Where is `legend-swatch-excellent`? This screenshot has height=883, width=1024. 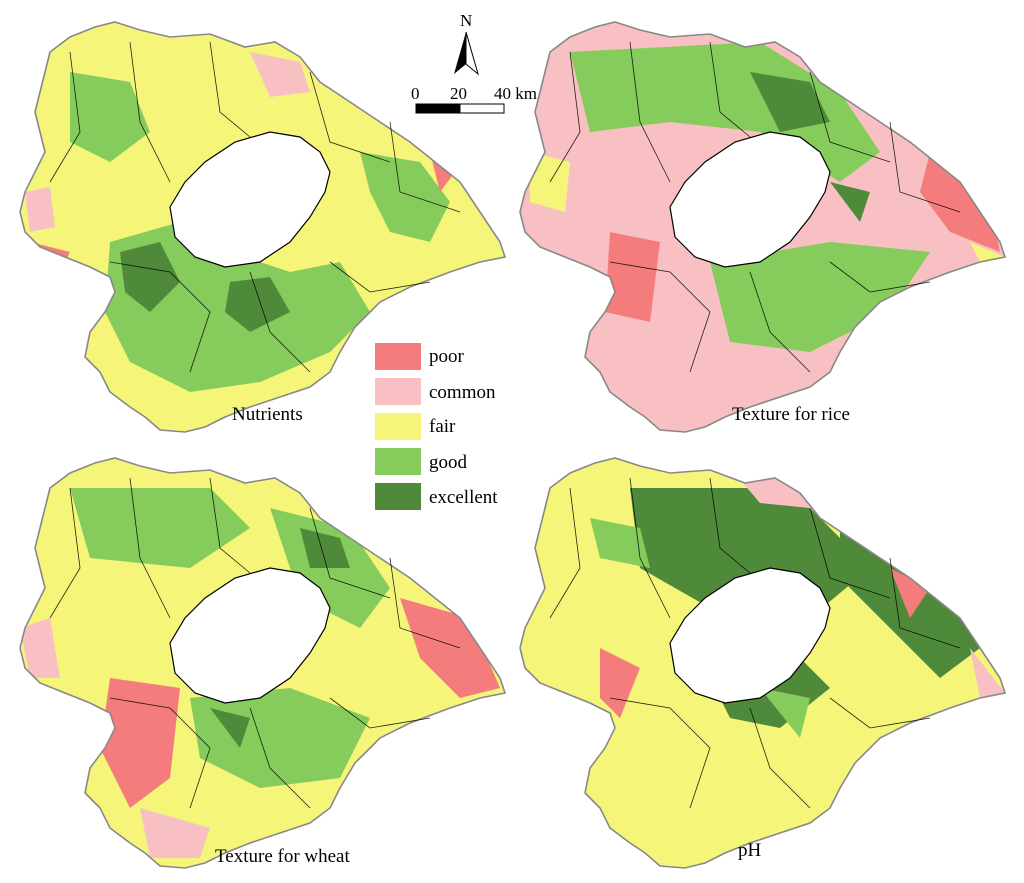 legend-swatch-excellent is located at coordinates (398, 496).